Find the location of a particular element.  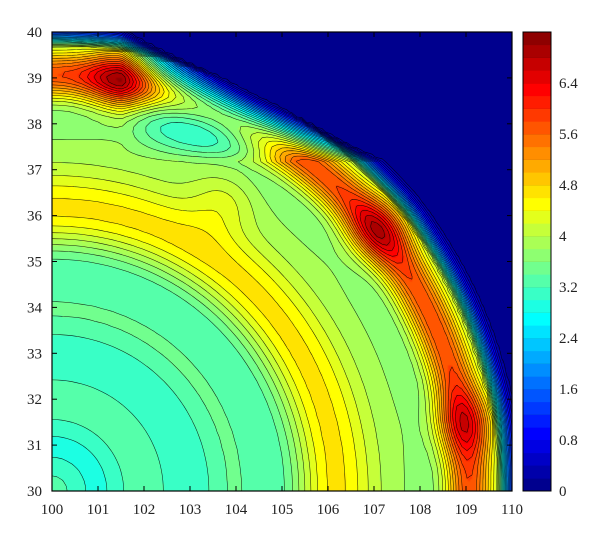

x-tick-label: 107 is located at coordinates (374, 510).